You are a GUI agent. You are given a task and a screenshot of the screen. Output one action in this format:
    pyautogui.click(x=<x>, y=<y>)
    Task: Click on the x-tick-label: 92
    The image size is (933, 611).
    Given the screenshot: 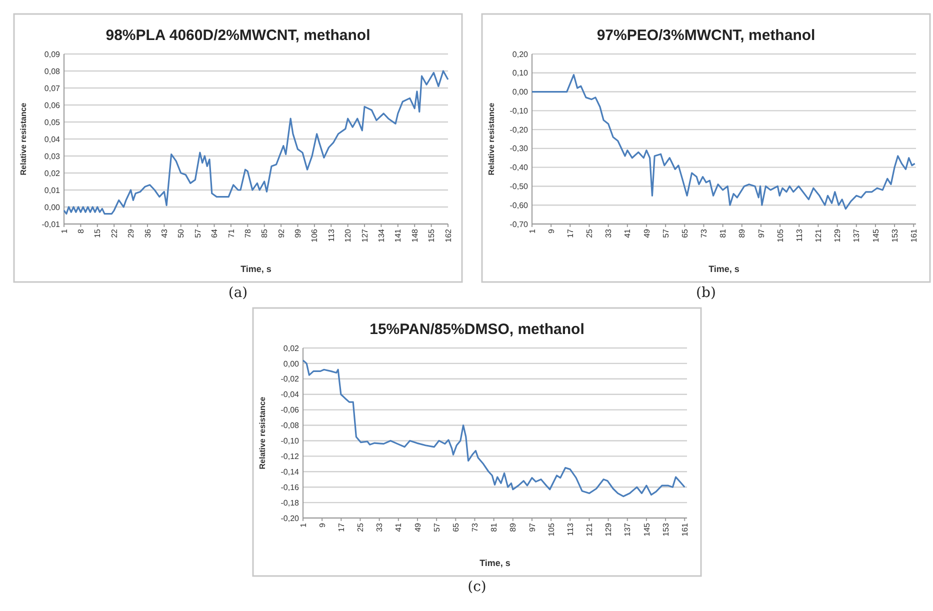 What is the action you would take?
    pyautogui.click(x=281, y=233)
    